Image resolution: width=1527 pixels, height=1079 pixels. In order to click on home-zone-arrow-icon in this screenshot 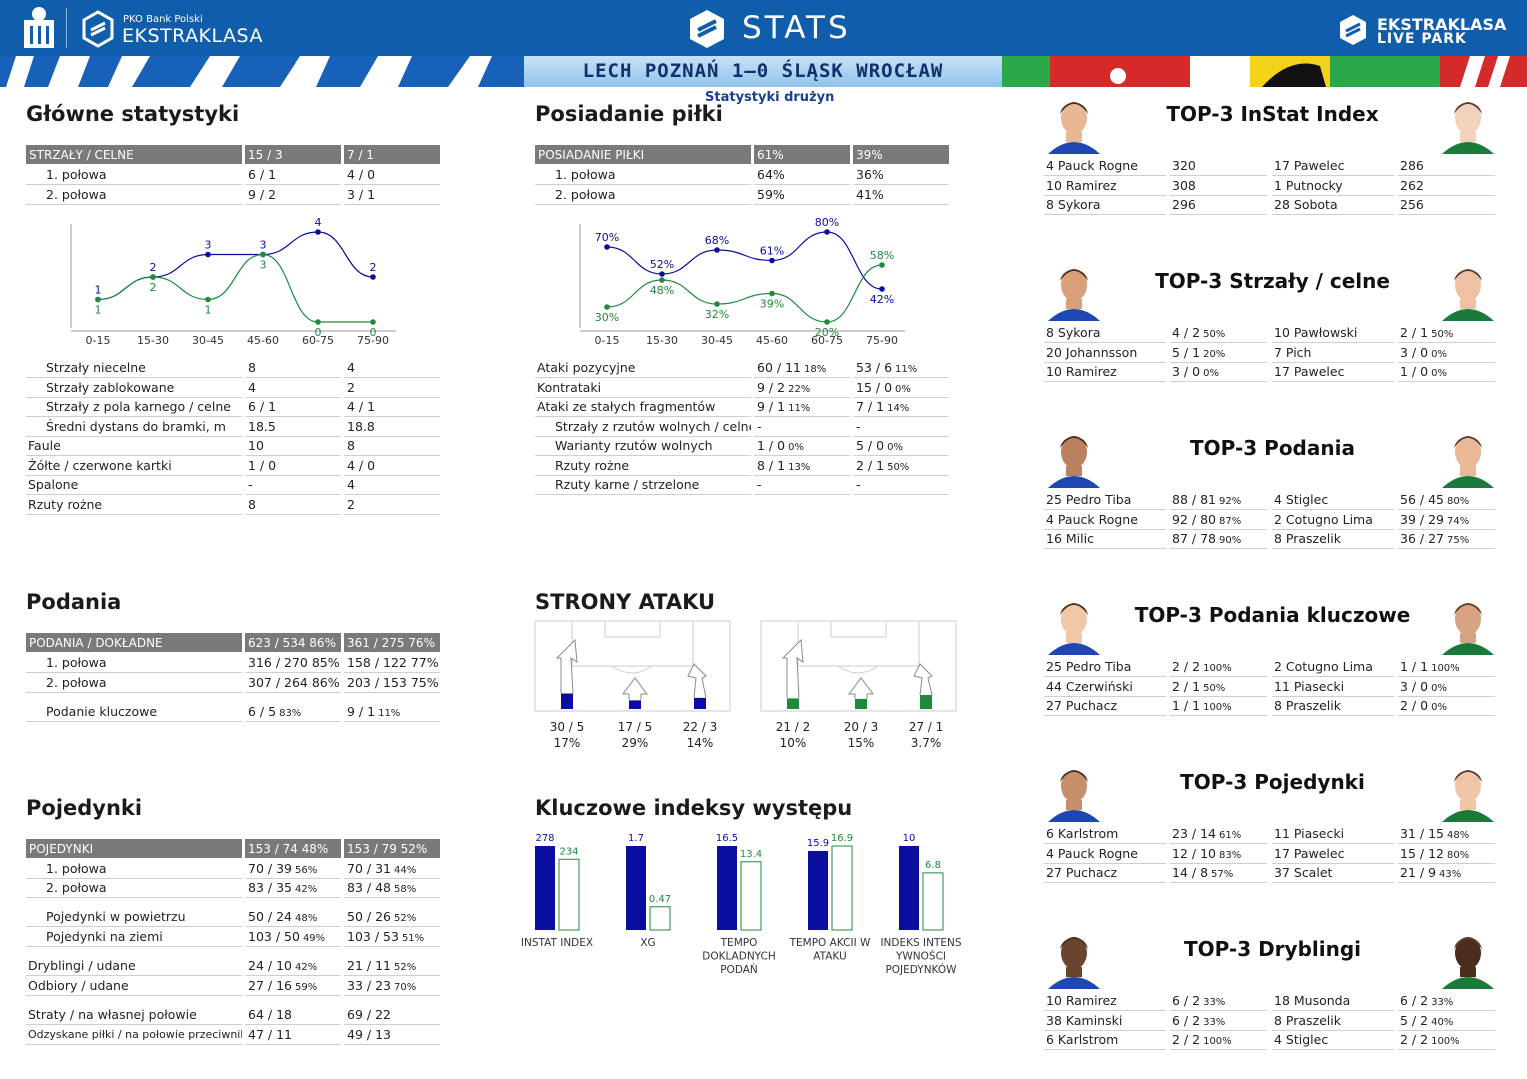, I will do `click(635, 689)`.